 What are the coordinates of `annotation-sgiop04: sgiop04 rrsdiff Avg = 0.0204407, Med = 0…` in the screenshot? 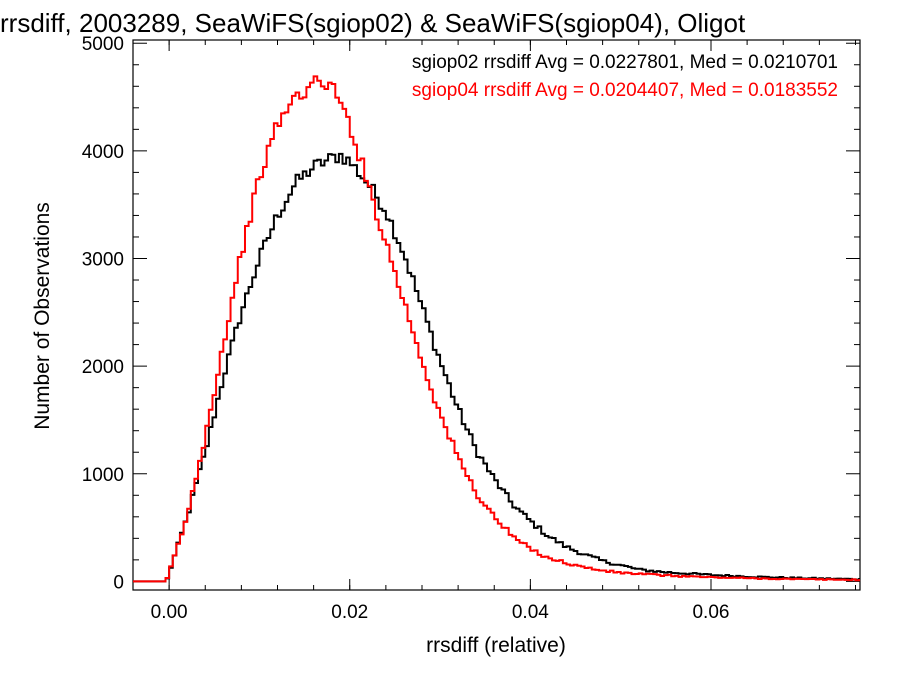 It's located at (625, 90).